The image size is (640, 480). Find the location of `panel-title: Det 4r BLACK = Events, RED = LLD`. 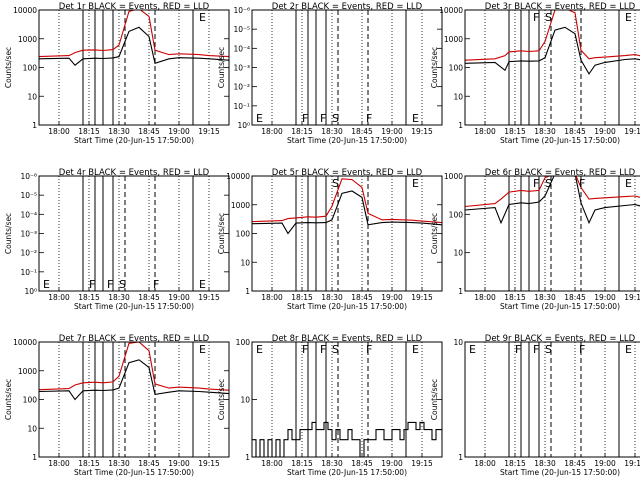

panel-title: Det 4r BLACK = Events, RED = LLD is located at coordinates (134, 173).